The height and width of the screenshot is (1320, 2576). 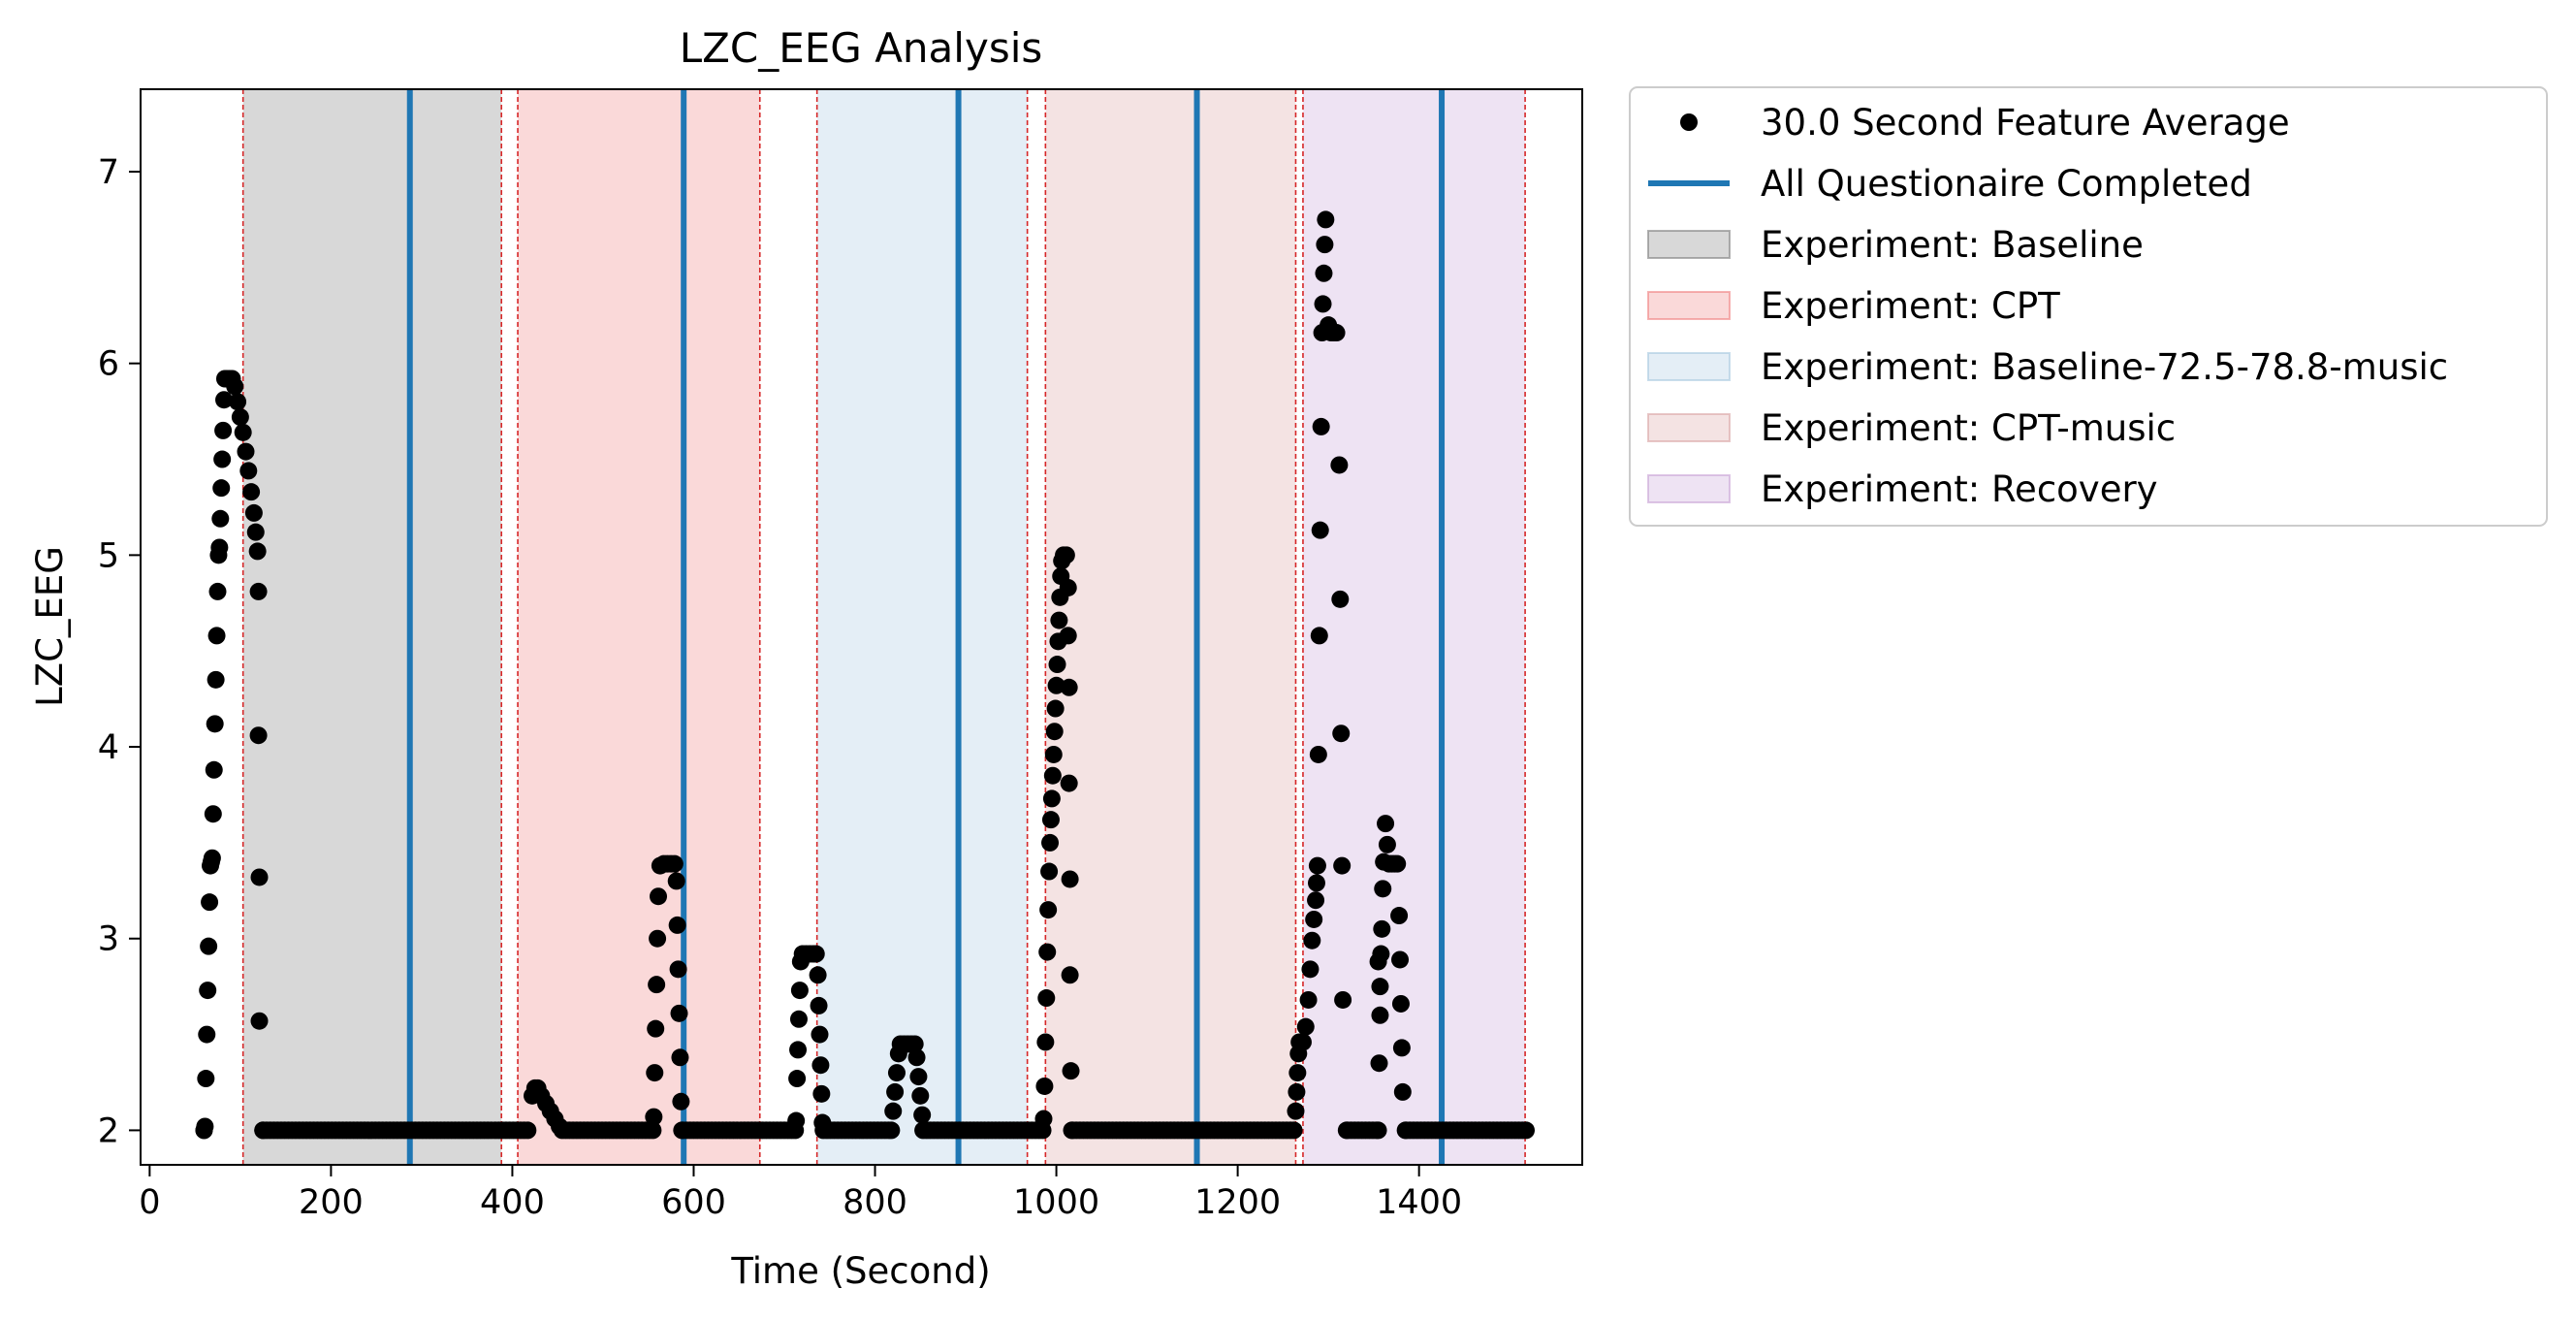 What do you see at coordinates (108, 364) in the screenshot?
I see `y-tick-label: 6` at bounding box center [108, 364].